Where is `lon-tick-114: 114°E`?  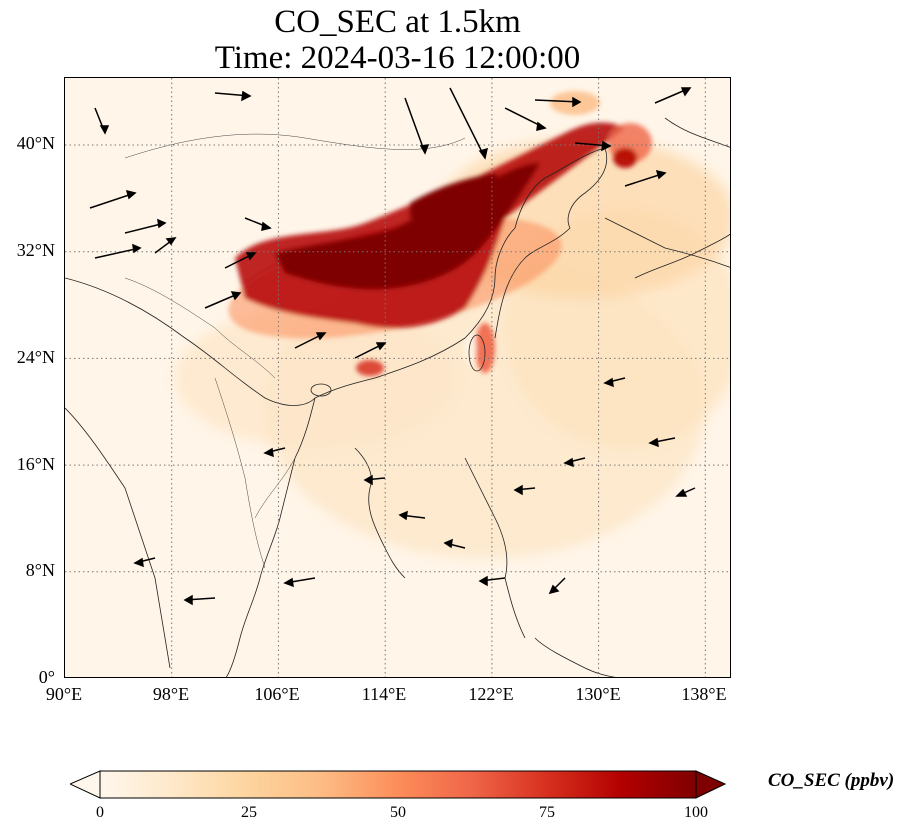
lon-tick-114: 114°E is located at coordinates (384, 694).